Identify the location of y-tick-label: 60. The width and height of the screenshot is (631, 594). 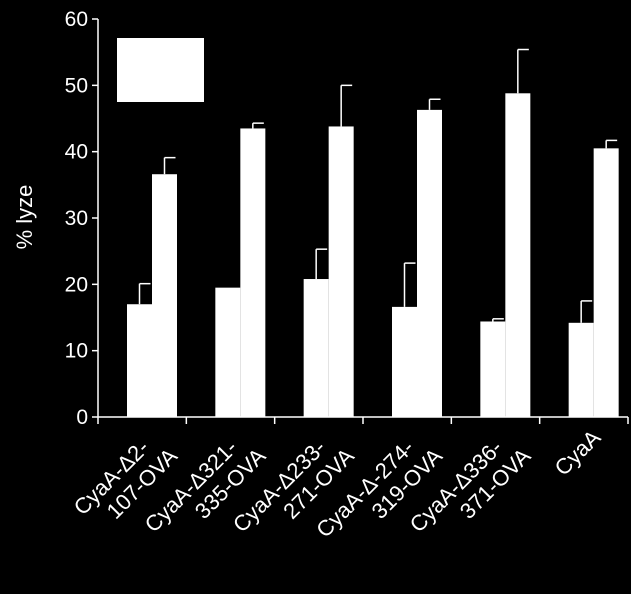
(76, 19).